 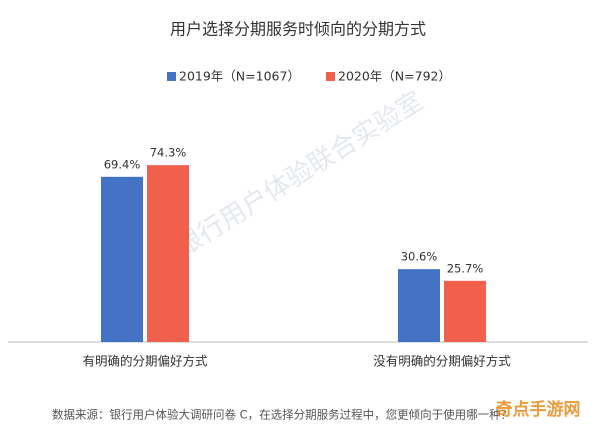 I want to click on chart-title: 用户选择分期服务时倾向的分期方式, so click(x=298, y=29).